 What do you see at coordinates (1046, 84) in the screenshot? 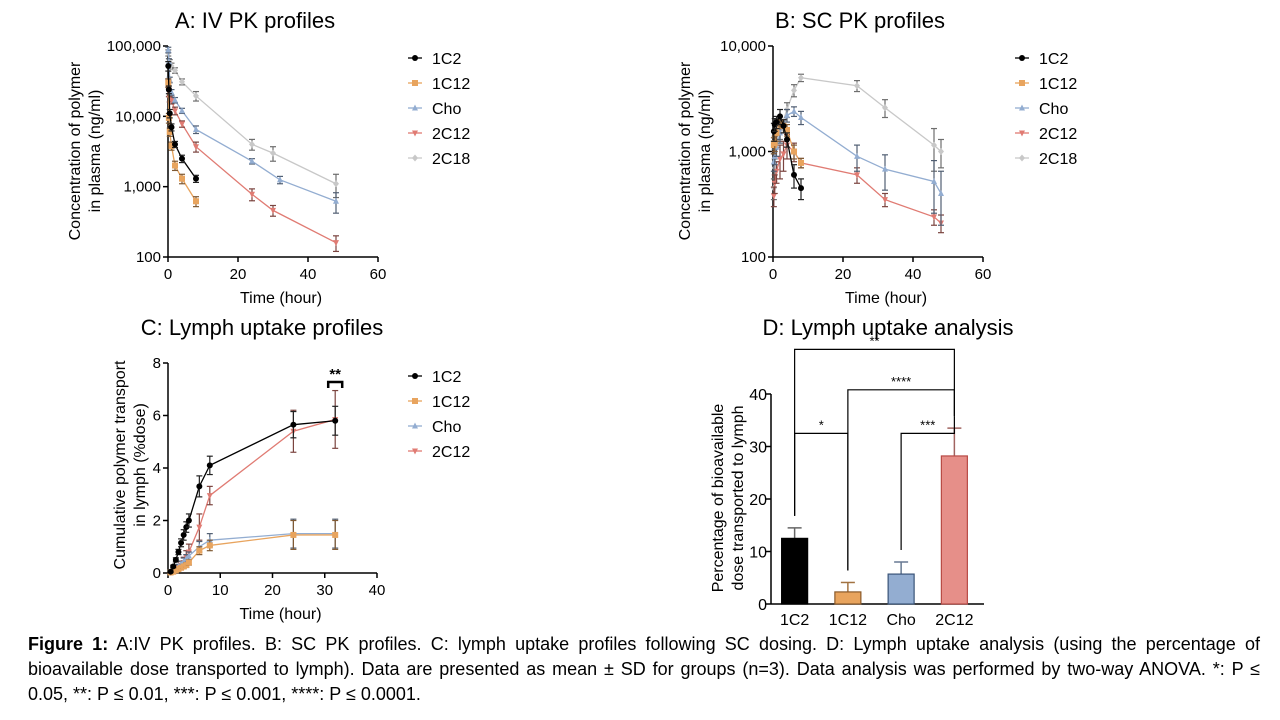
I see `legend-item-1c12: 1C12` at bounding box center [1046, 84].